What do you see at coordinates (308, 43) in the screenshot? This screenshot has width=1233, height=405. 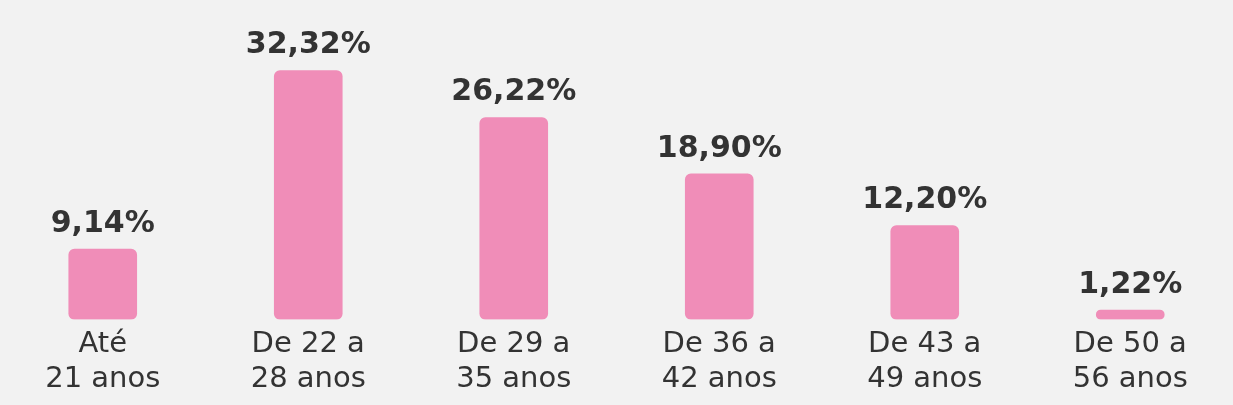 I see `data-label: 32,32%` at bounding box center [308, 43].